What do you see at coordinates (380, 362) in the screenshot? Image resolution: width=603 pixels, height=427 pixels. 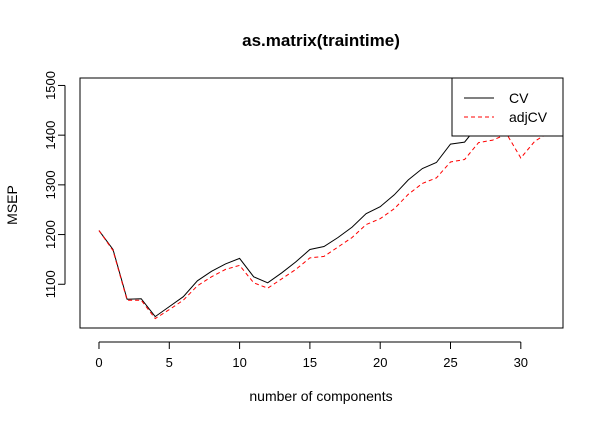 I see `x-tick-label: 20` at bounding box center [380, 362].